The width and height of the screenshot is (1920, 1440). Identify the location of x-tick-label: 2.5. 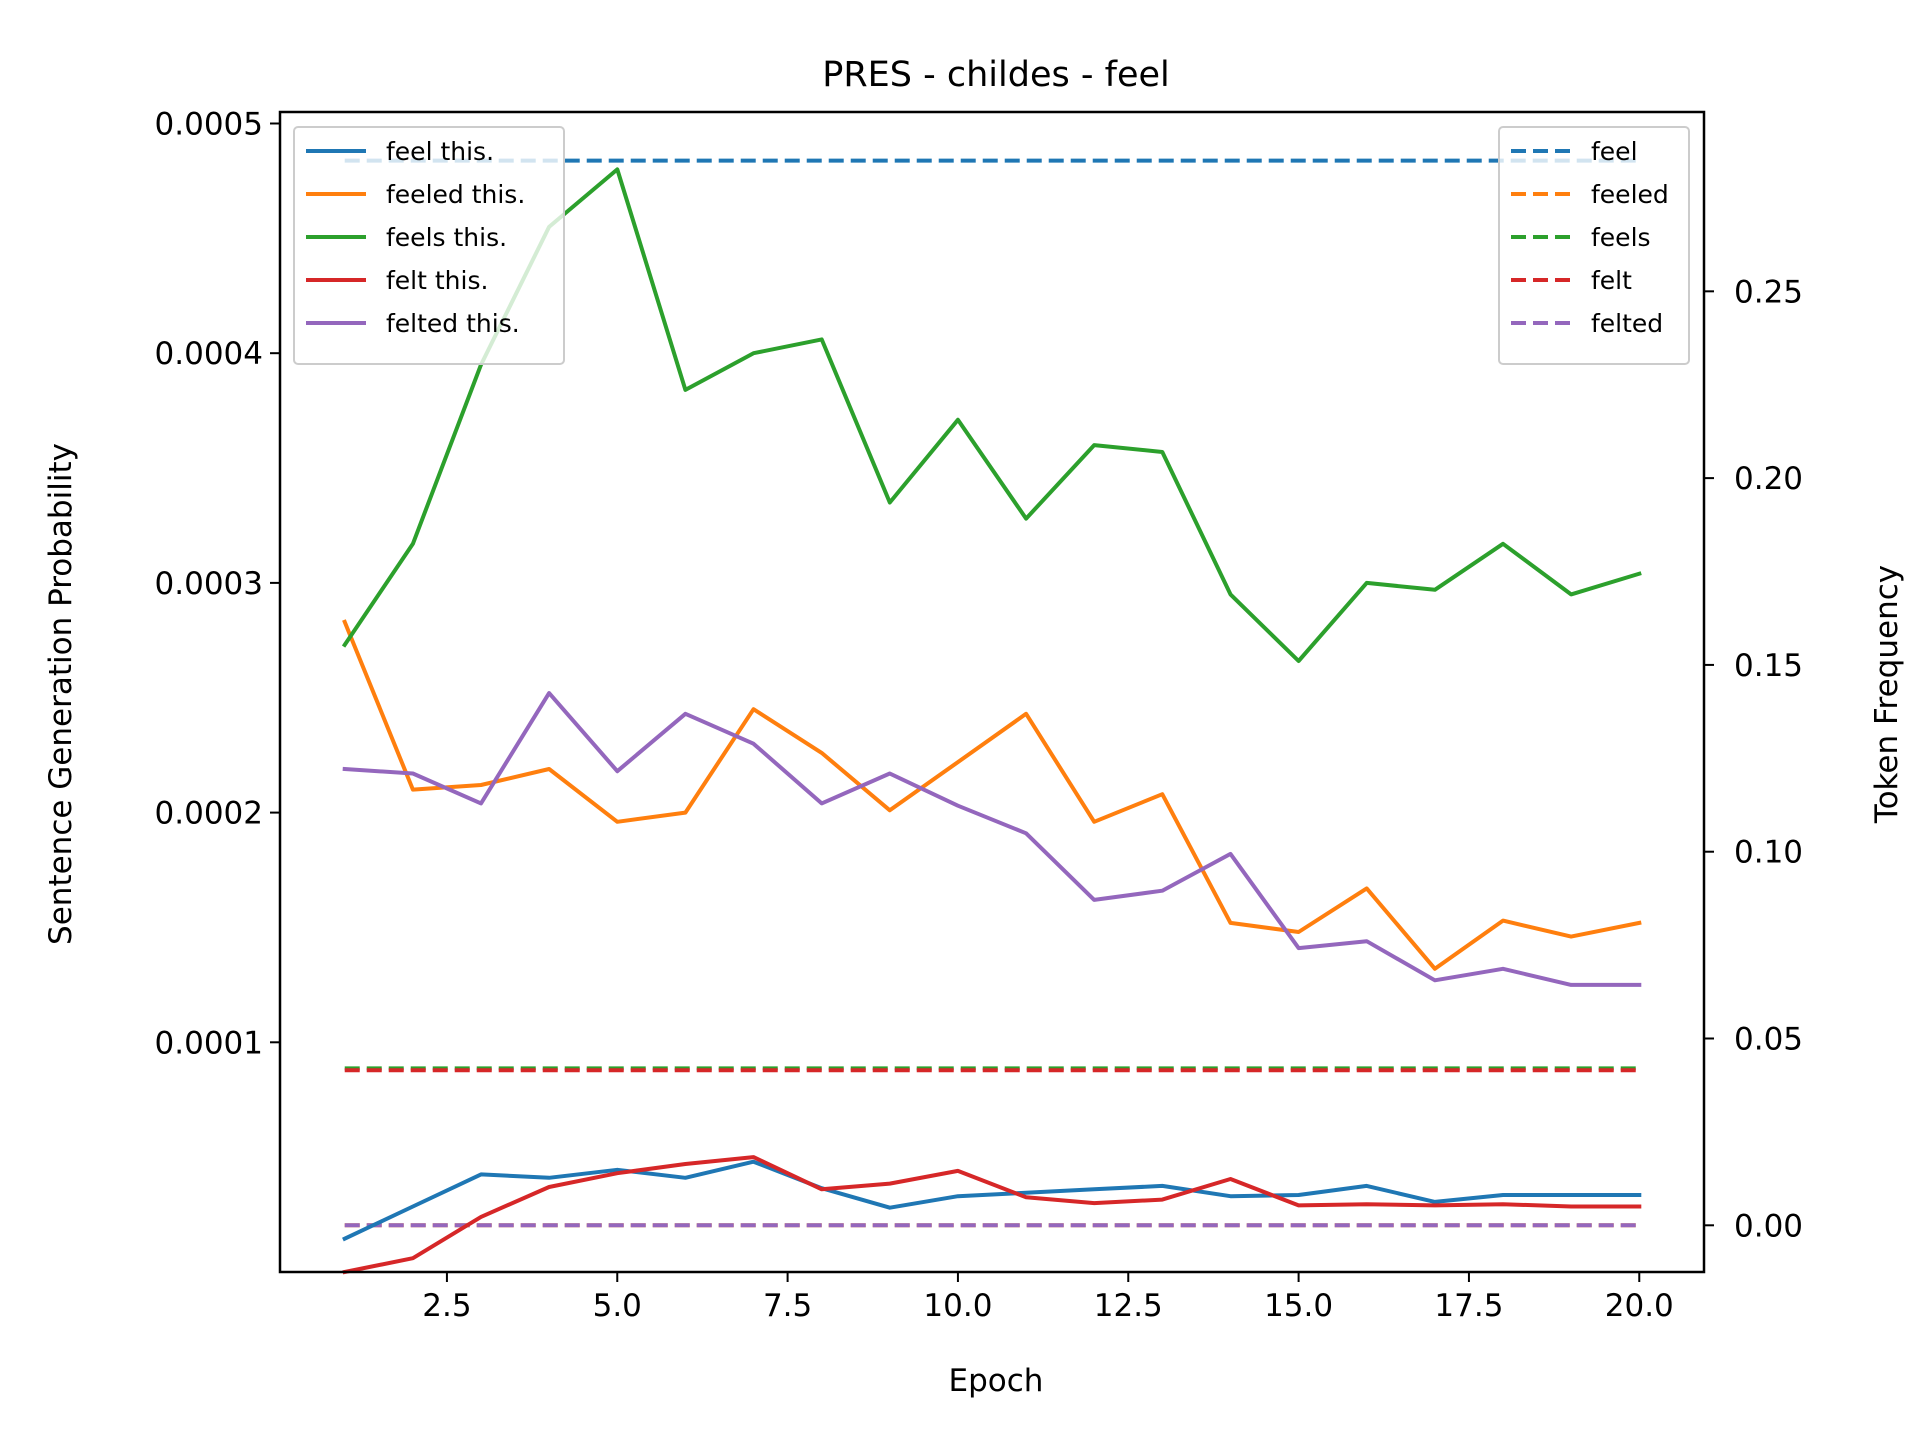
(446, 1306).